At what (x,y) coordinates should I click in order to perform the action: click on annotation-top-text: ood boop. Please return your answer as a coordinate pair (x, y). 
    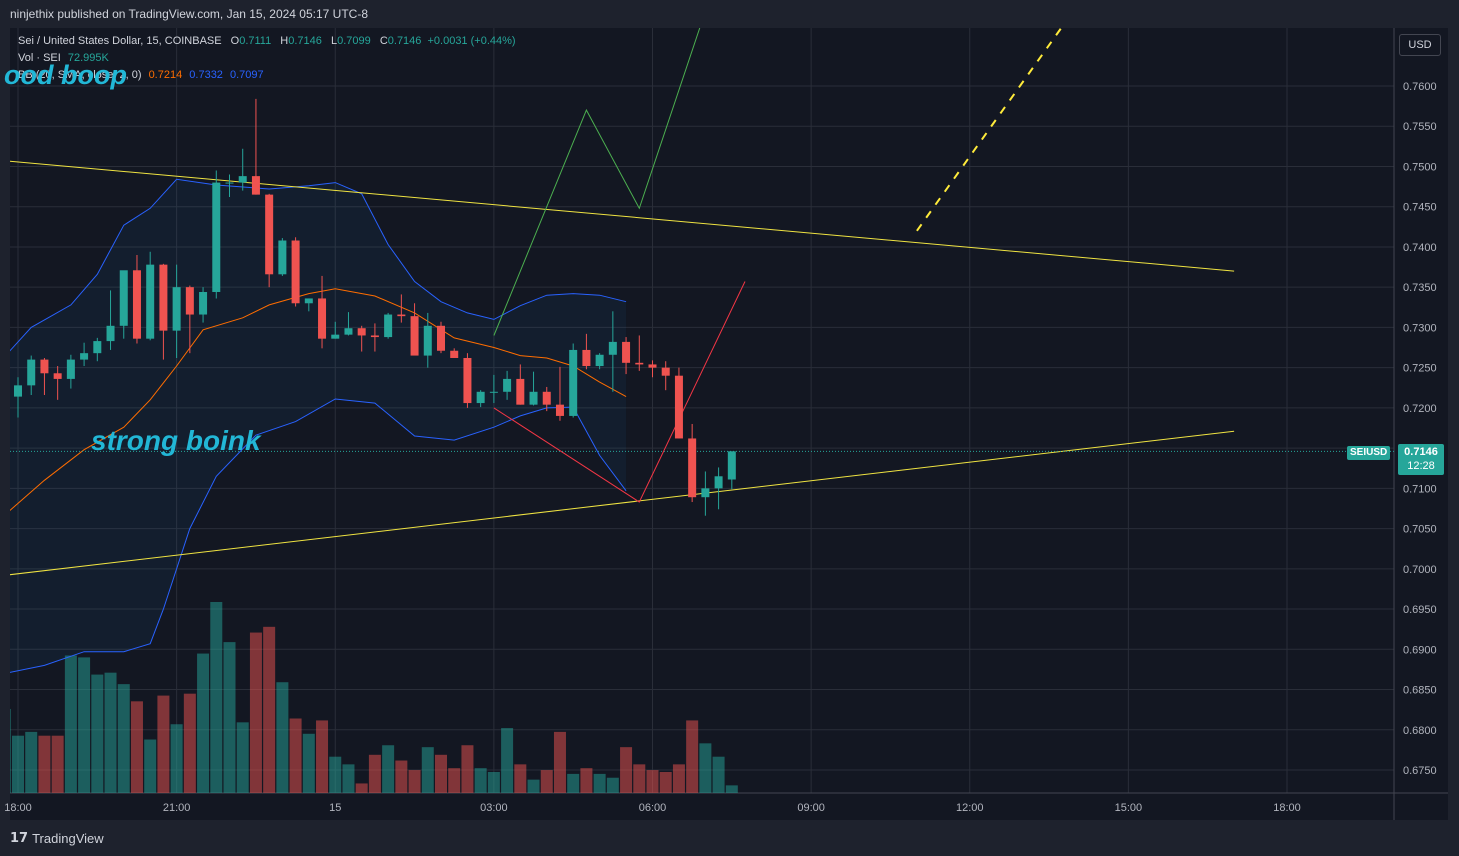
    Looking at the image, I should click on (65, 75).